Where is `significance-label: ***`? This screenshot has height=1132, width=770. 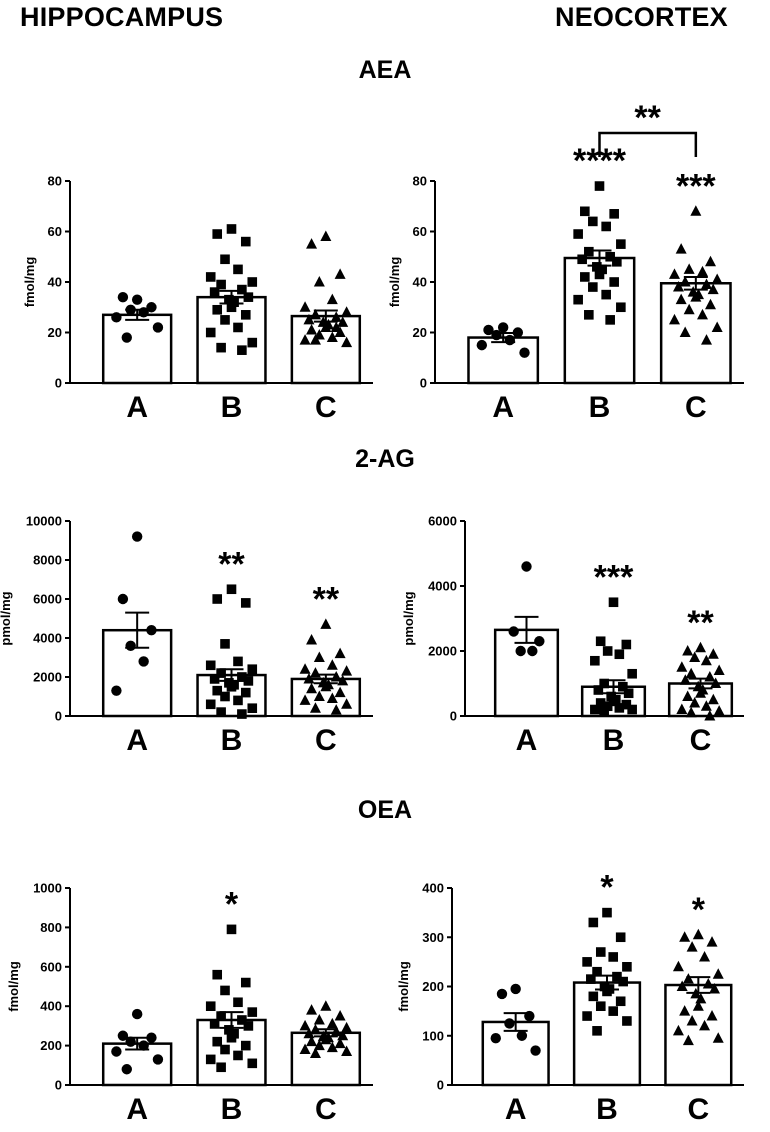
significance-label: *** is located at coordinates (614, 577).